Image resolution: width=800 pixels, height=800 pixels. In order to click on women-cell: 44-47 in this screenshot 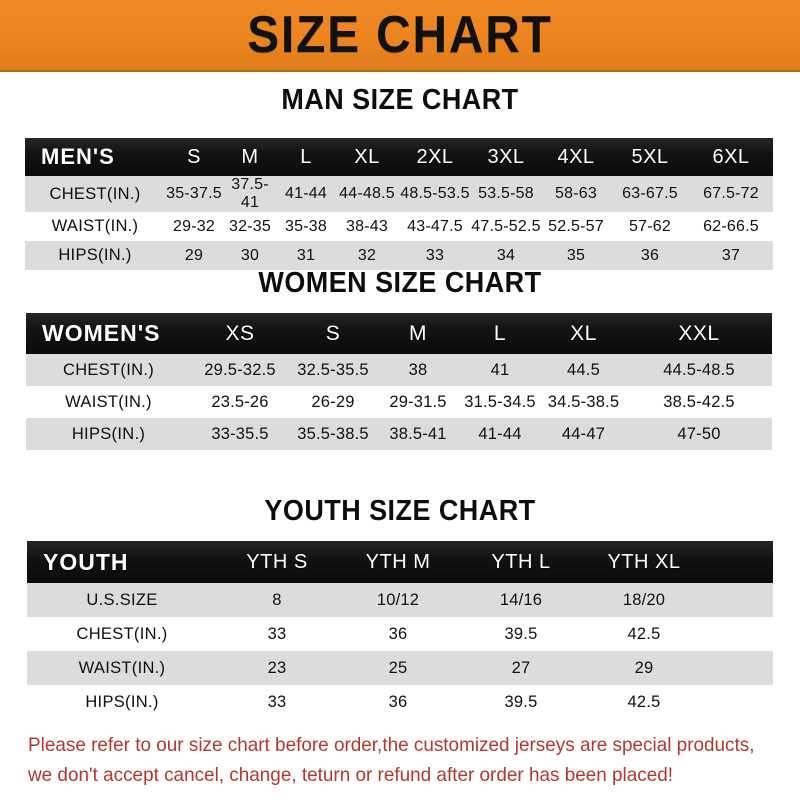, I will do `click(583, 433)`.